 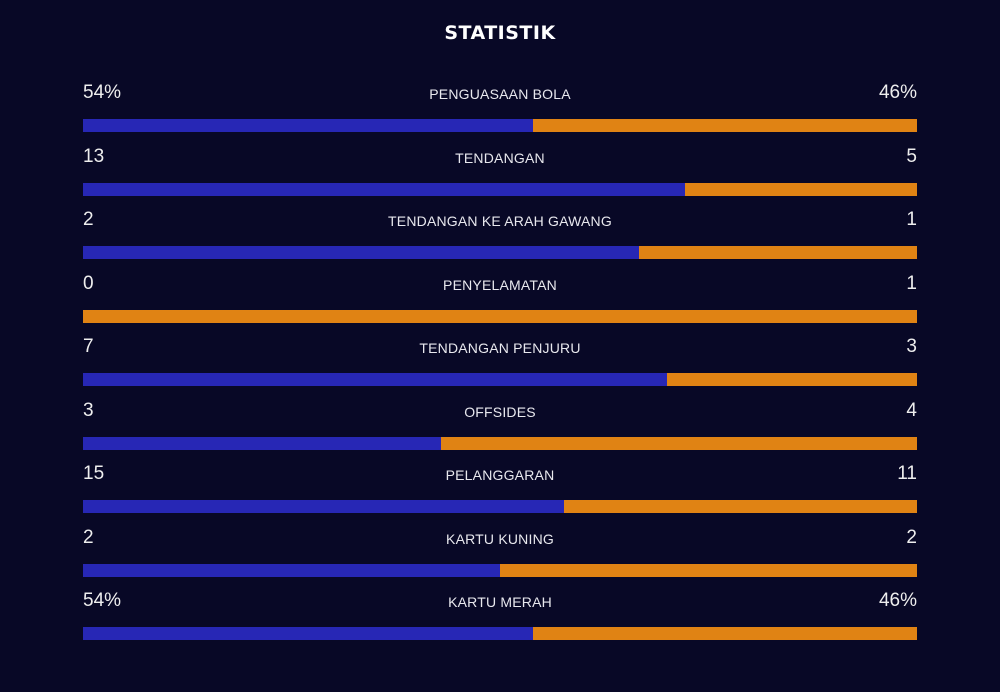 What do you see at coordinates (907, 473) in the screenshot?
I see `away-value: 11` at bounding box center [907, 473].